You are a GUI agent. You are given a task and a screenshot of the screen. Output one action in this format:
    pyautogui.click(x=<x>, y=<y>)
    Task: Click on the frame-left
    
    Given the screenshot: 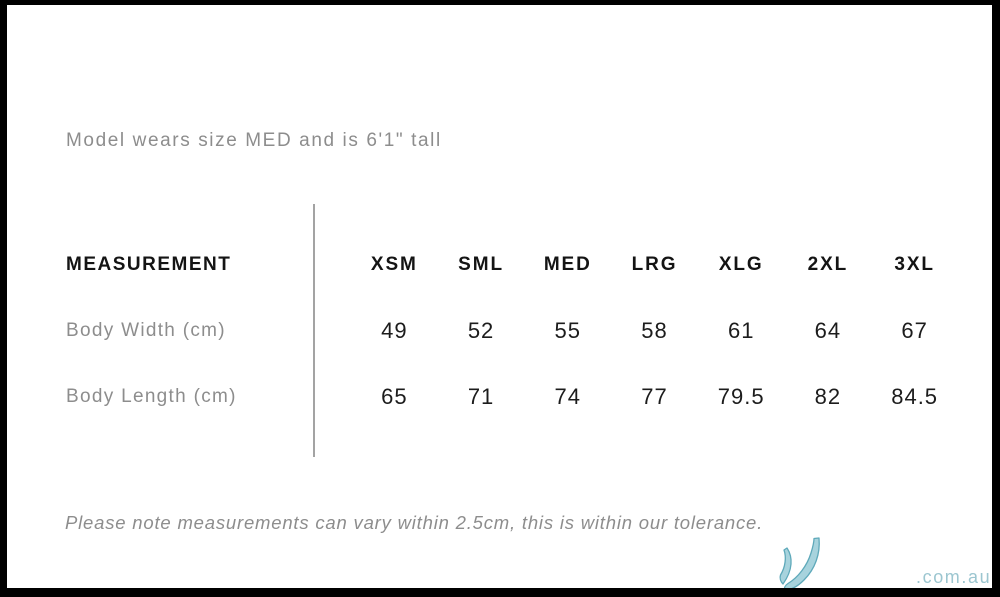 What is the action you would take?
    pyautogui.click(x=3, y=298)
    